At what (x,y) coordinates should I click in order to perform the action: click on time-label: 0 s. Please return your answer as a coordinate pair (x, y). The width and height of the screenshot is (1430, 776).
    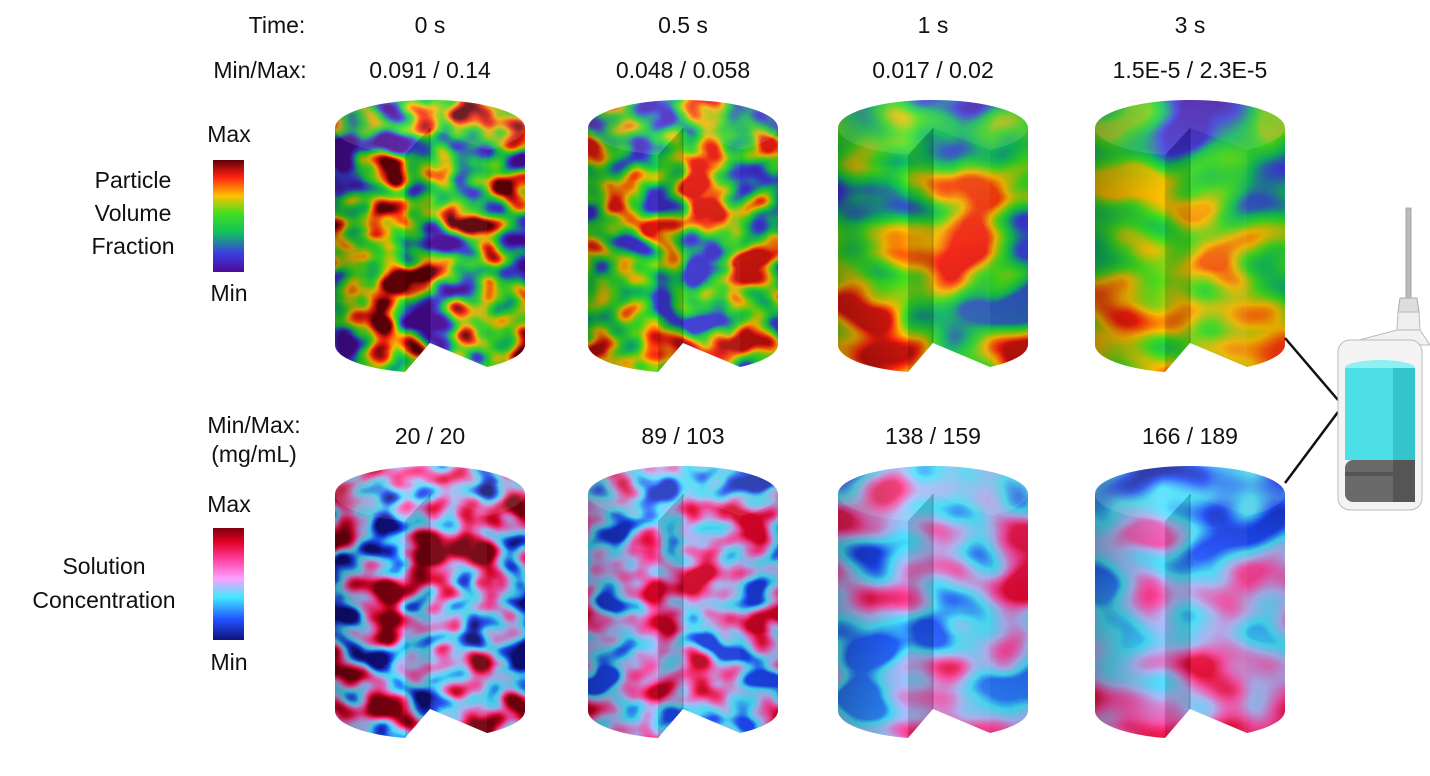
    Looking at the image, I should click on (430, 25).